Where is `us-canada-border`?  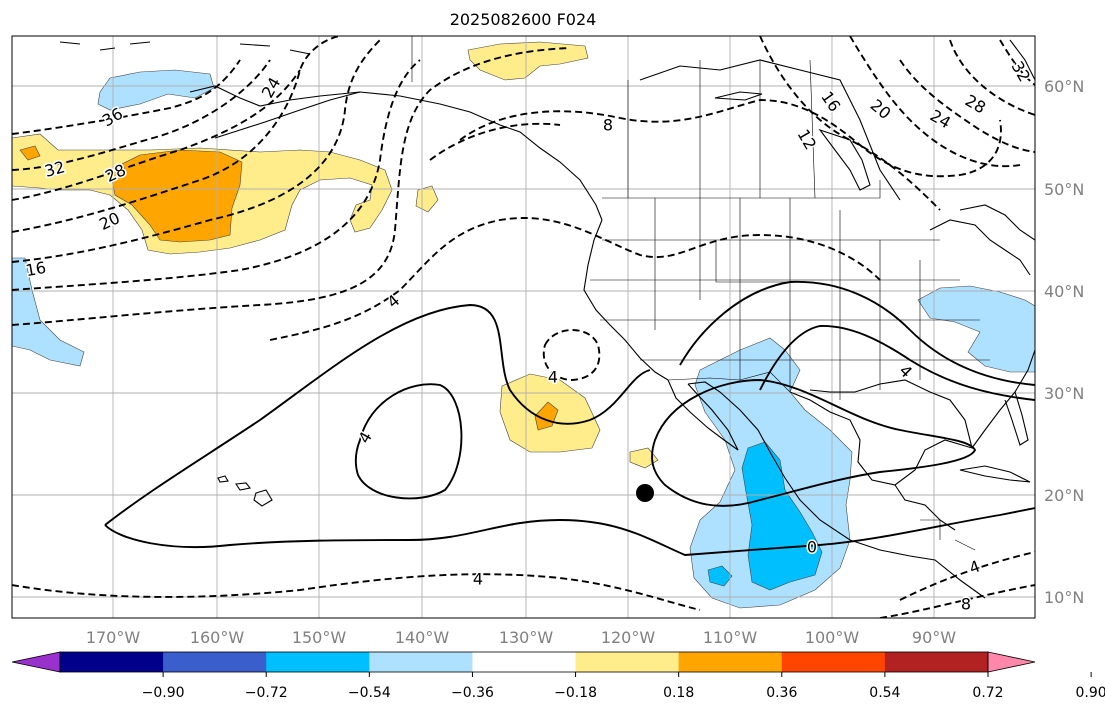
us-canada-border is located at coordinates (741, 189).